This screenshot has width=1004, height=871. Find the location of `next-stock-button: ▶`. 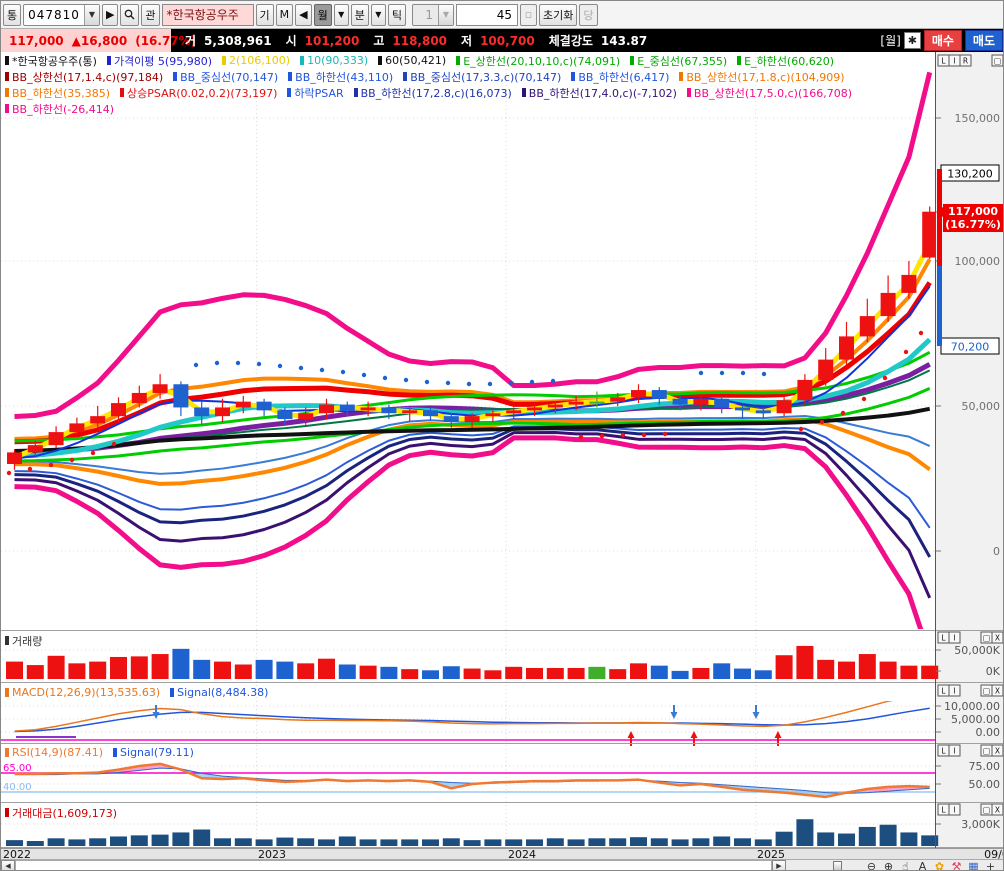

next-stock-button: ▶ is located at coordinates (110, 14).